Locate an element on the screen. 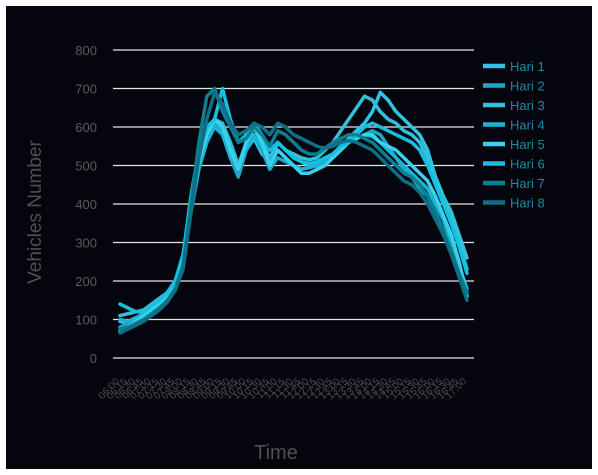  x-axis-title: Time is located at coordinates (276, 453).